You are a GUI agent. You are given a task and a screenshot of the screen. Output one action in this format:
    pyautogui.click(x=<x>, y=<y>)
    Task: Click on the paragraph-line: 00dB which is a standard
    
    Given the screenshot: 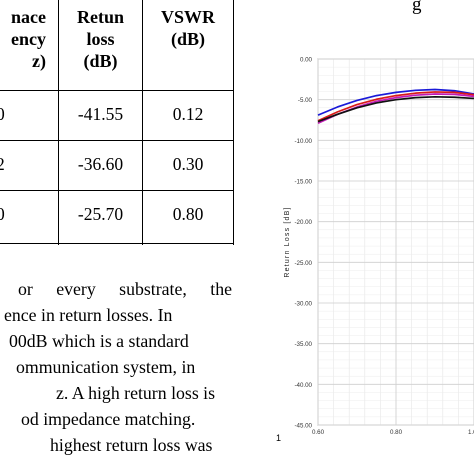 What is the action you would take?
    pyautogui.click(x=99, y=341)
    